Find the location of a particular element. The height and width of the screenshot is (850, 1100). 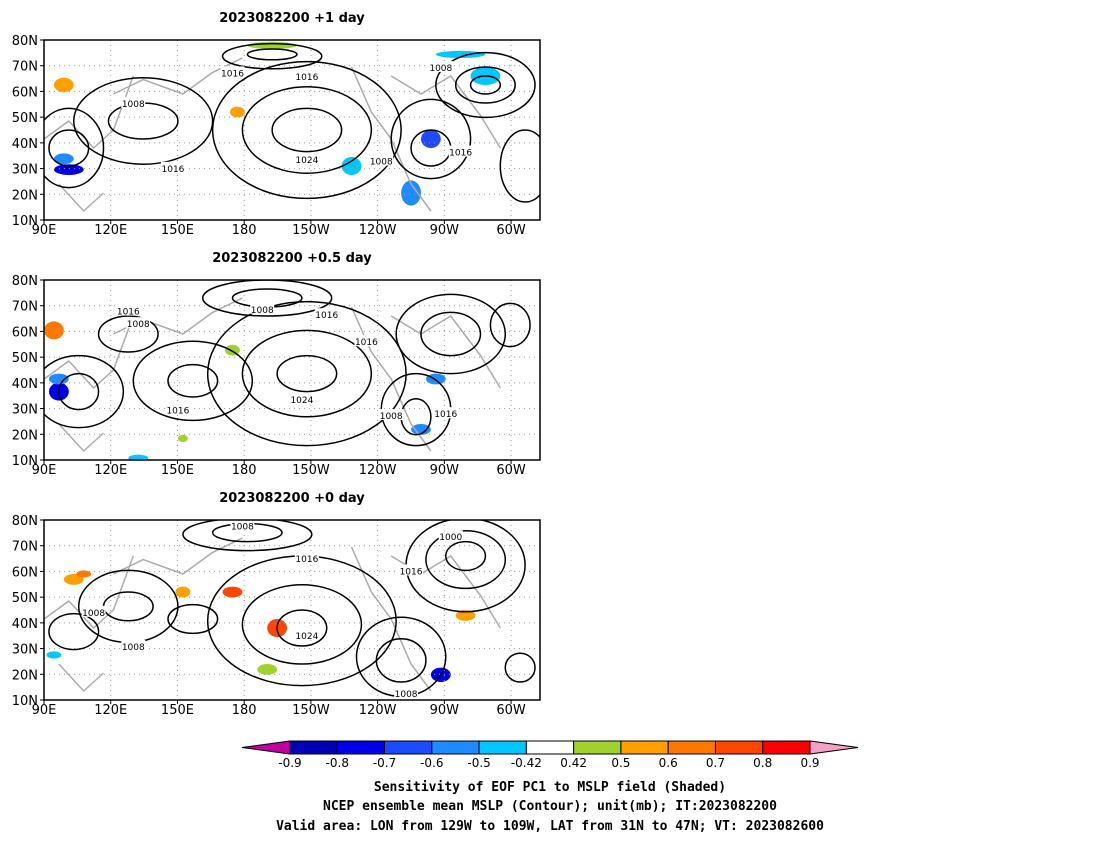

y-tick-label: 50N is located at coordinates (25, 598).